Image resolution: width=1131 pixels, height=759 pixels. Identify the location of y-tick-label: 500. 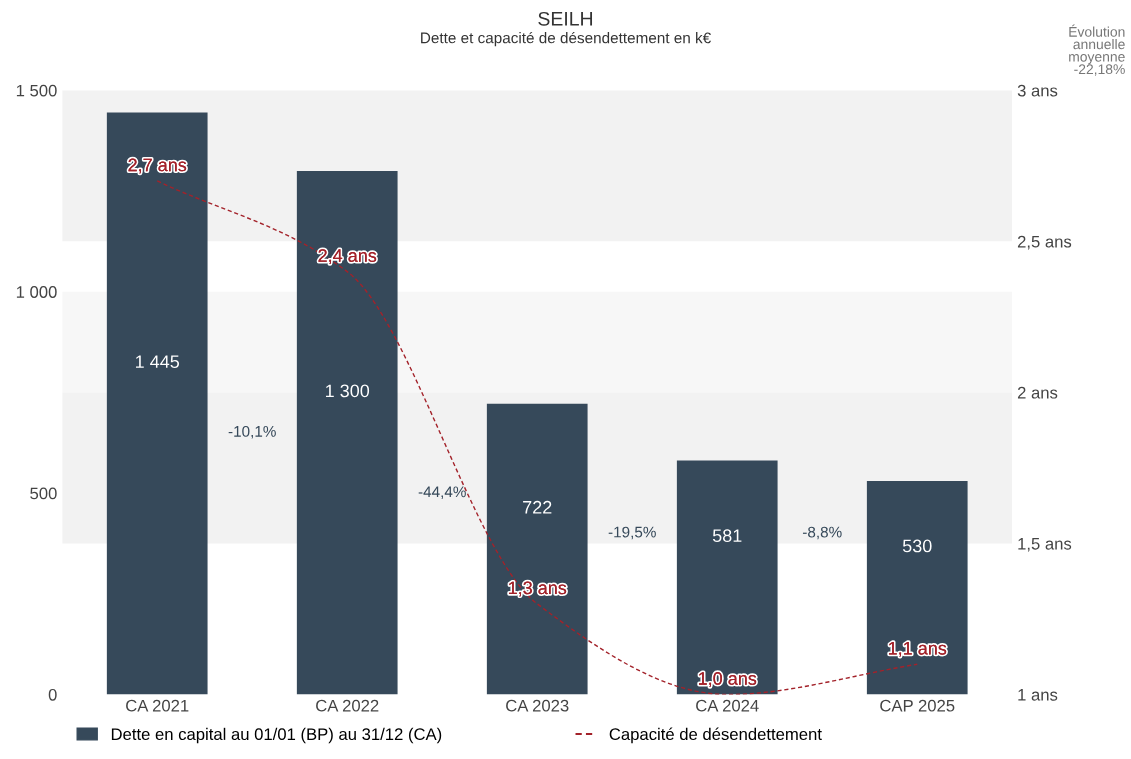
(43, 493).